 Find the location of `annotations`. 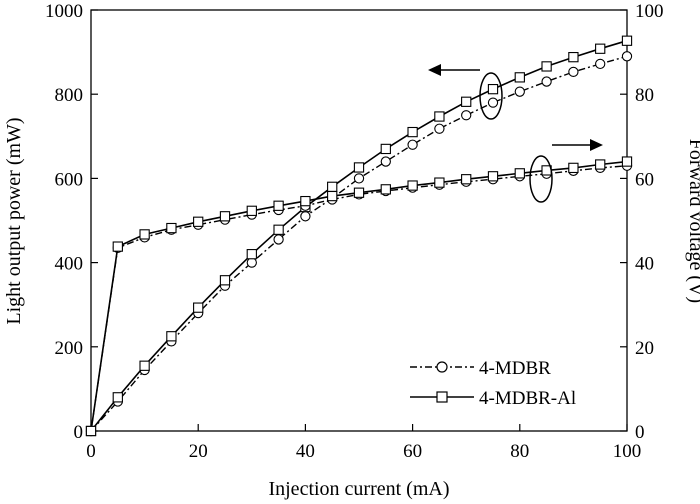

annotations is located at coordinates (515, 133).